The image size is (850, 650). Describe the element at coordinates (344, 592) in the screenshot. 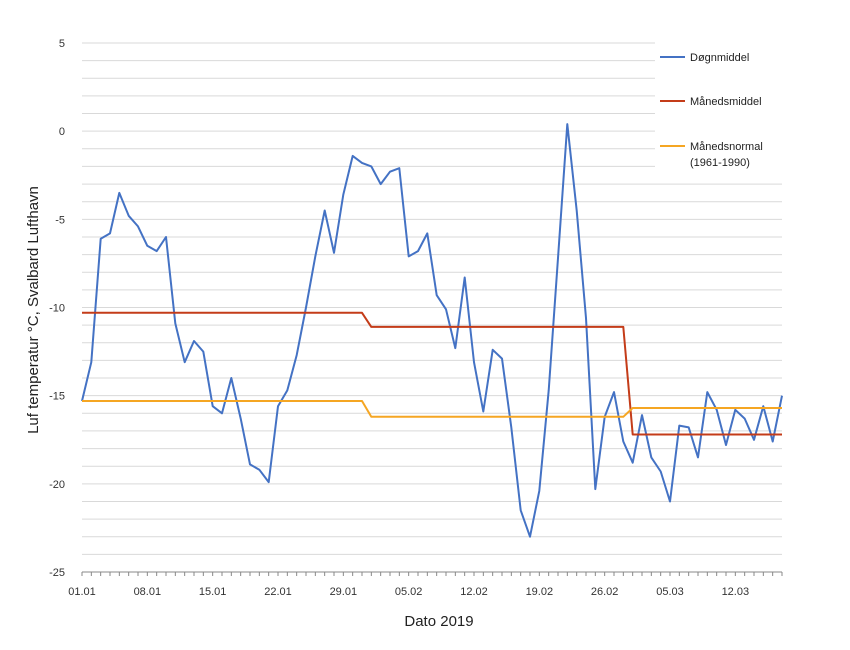

I see `x-tick-label: 29.01` at that location.